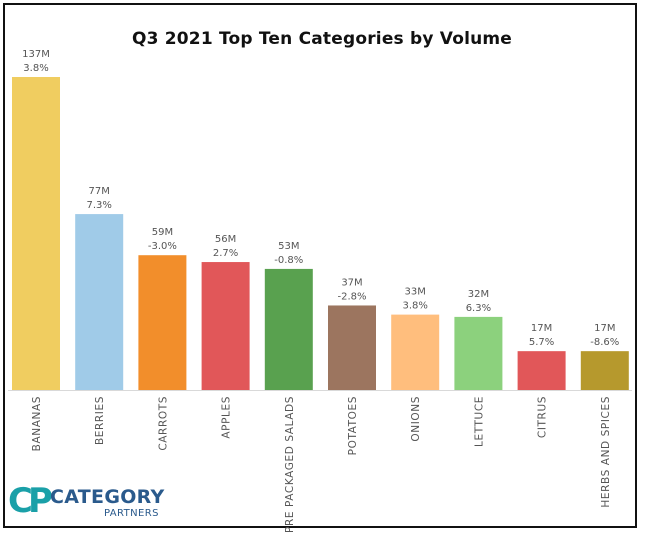 This screenshot has width=647, height=538. What do you see at coordinates (36, 54) in the screenshot?
I see `value-label-bananas: 137M` at bounding box center [36, 54].